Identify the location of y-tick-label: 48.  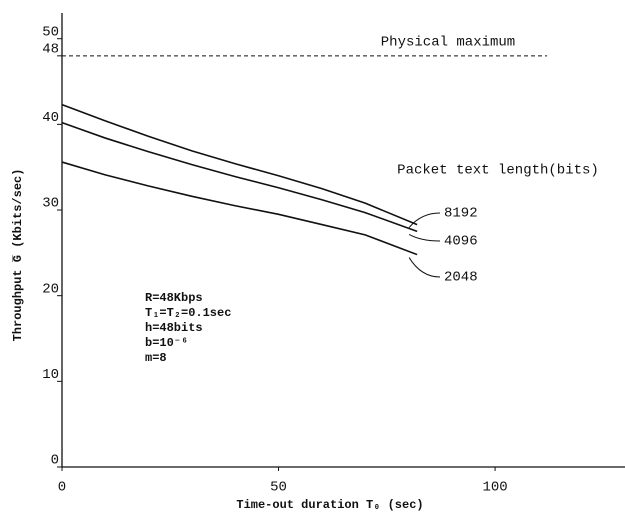
(50, 50).